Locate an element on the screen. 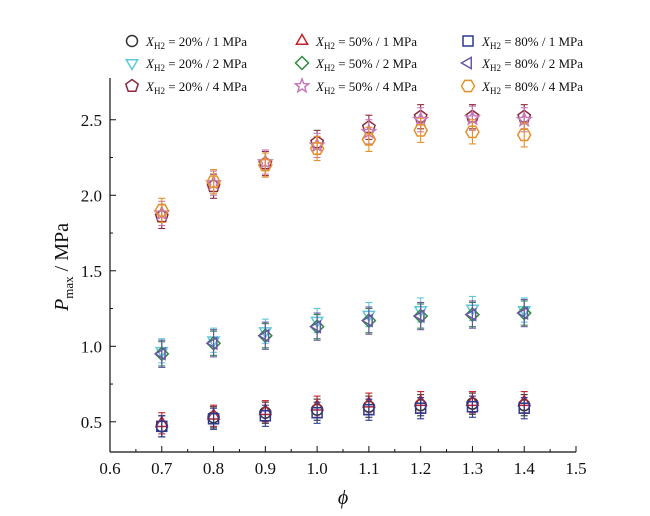 This screenshot has width=650, height=516. legend-entry: XH2 = 80% / 2 MPa is located at coordinates (521, 64).